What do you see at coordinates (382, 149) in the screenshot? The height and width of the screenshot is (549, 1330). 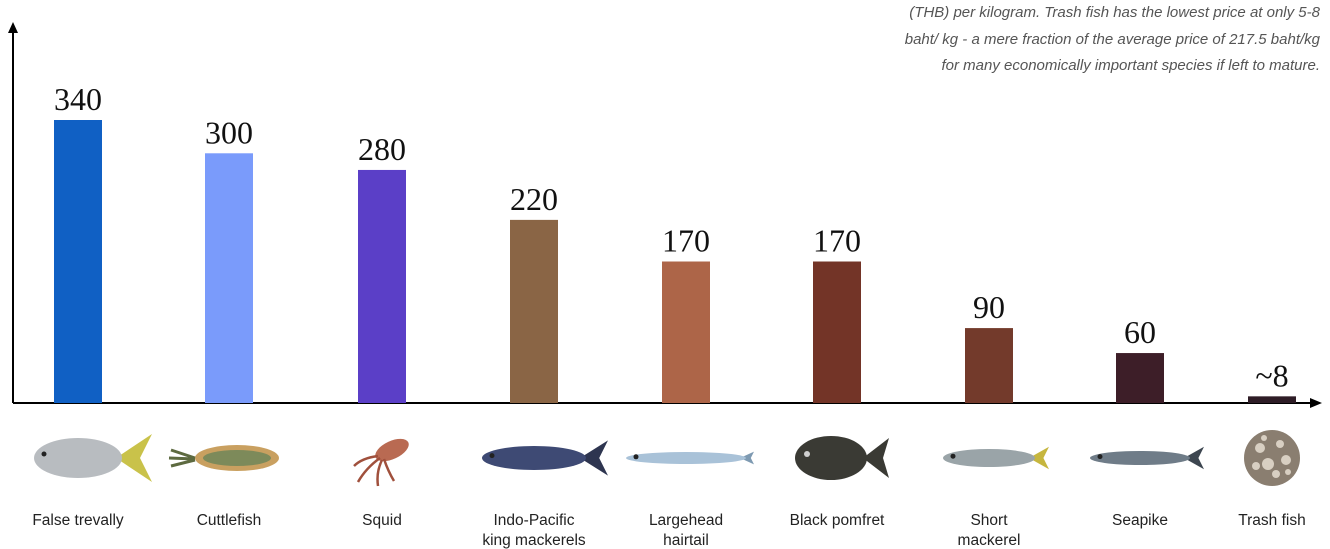 I see `value-label-squid: 280` at bounding box center [382, 149].